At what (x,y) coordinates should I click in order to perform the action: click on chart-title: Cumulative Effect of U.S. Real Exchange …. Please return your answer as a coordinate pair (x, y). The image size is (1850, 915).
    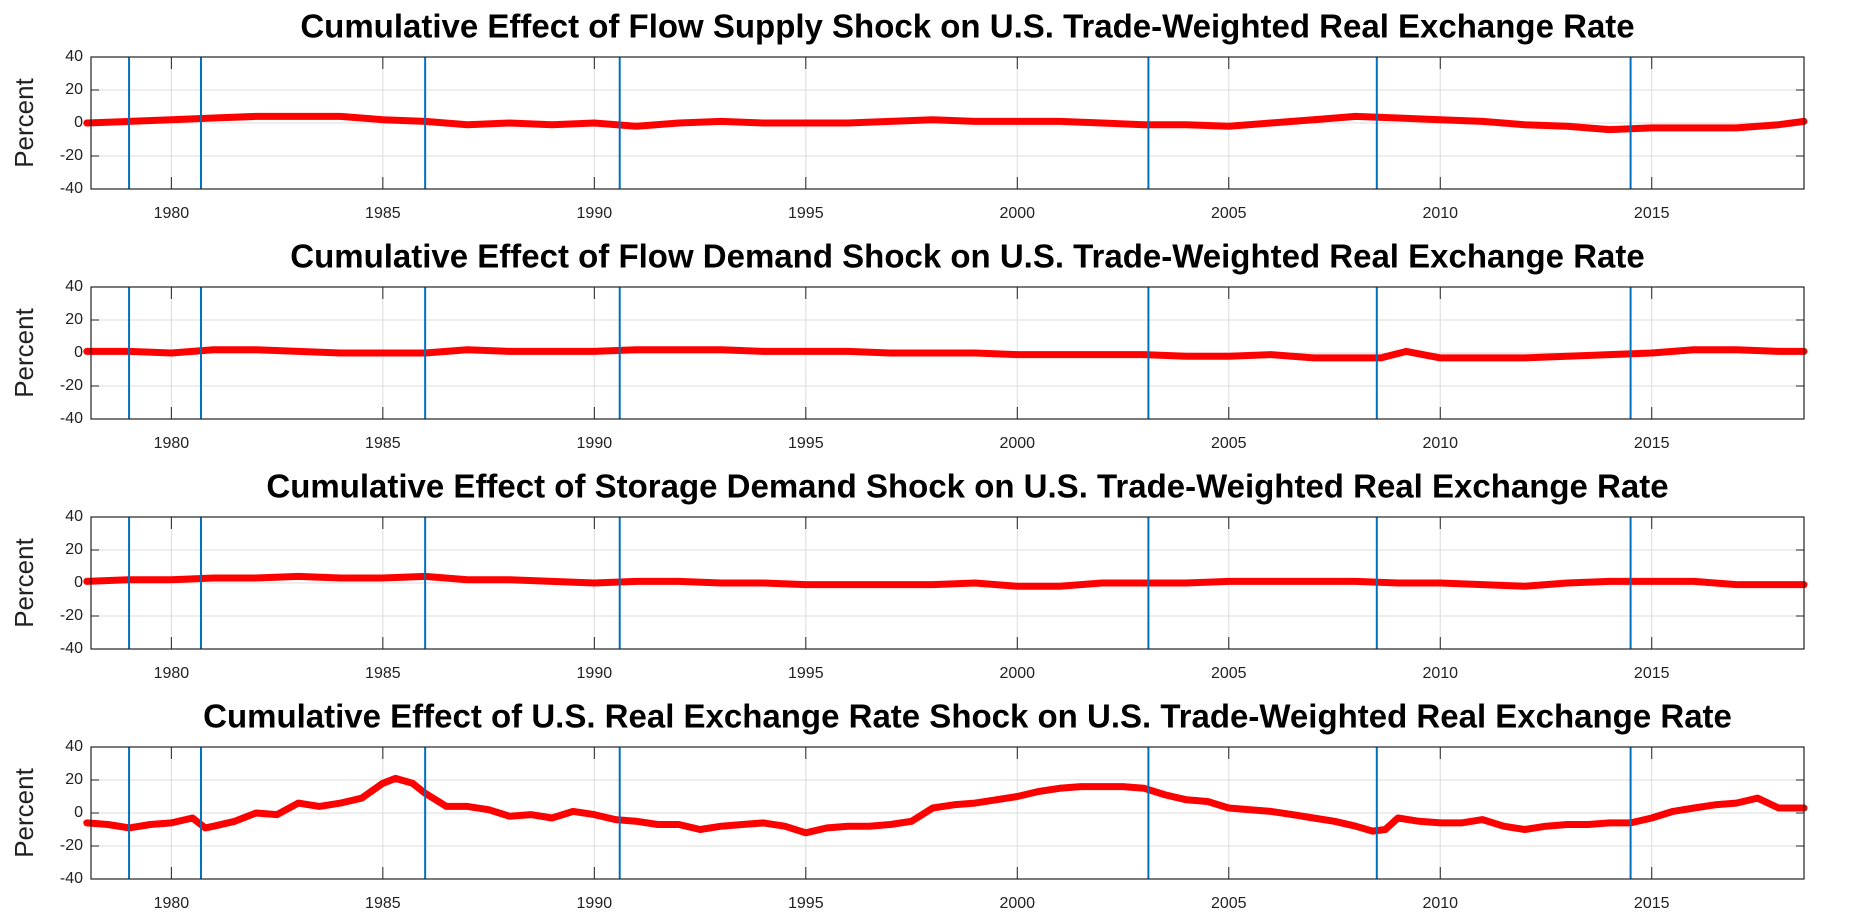
    Looking at the image, I should click on (967, 716).